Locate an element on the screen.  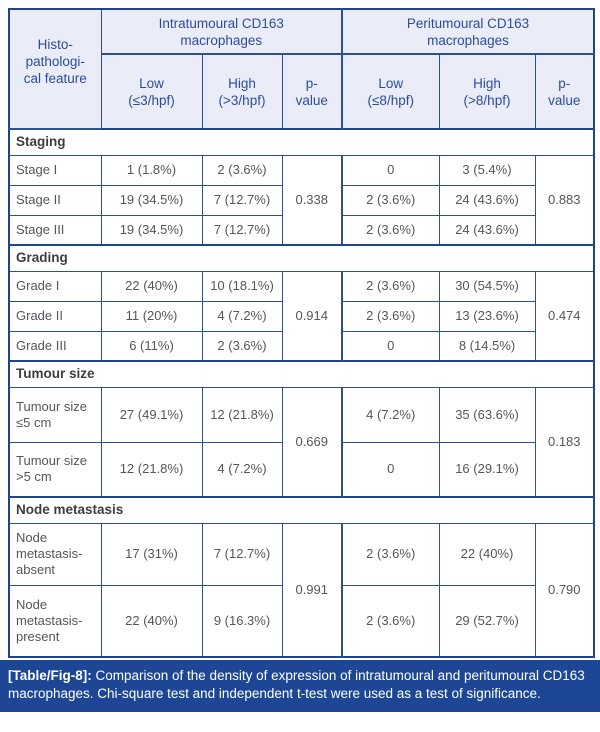
p-value-cell-peri: 0.474 is located at coordinates (564, 316).